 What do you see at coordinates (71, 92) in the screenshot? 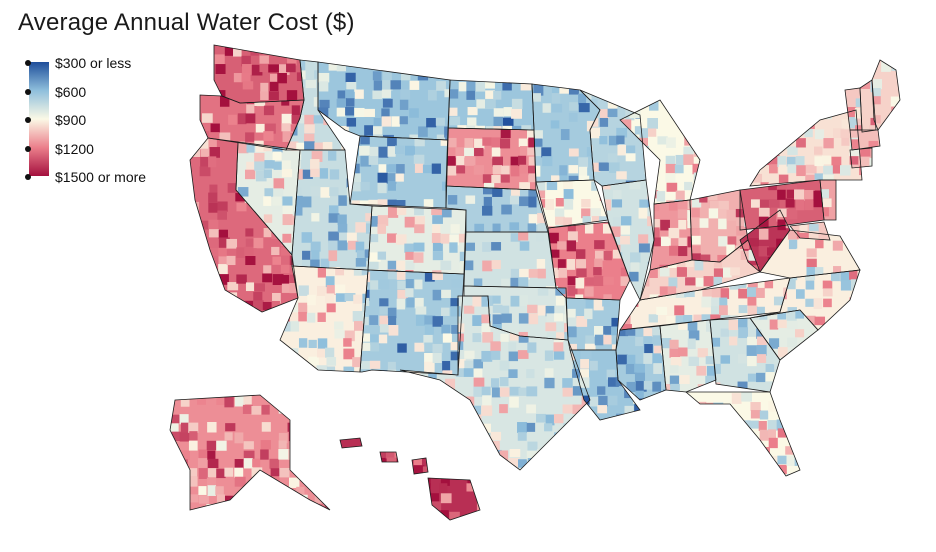
I see `legend-label-600: $600` at bounding box center [71, 92].